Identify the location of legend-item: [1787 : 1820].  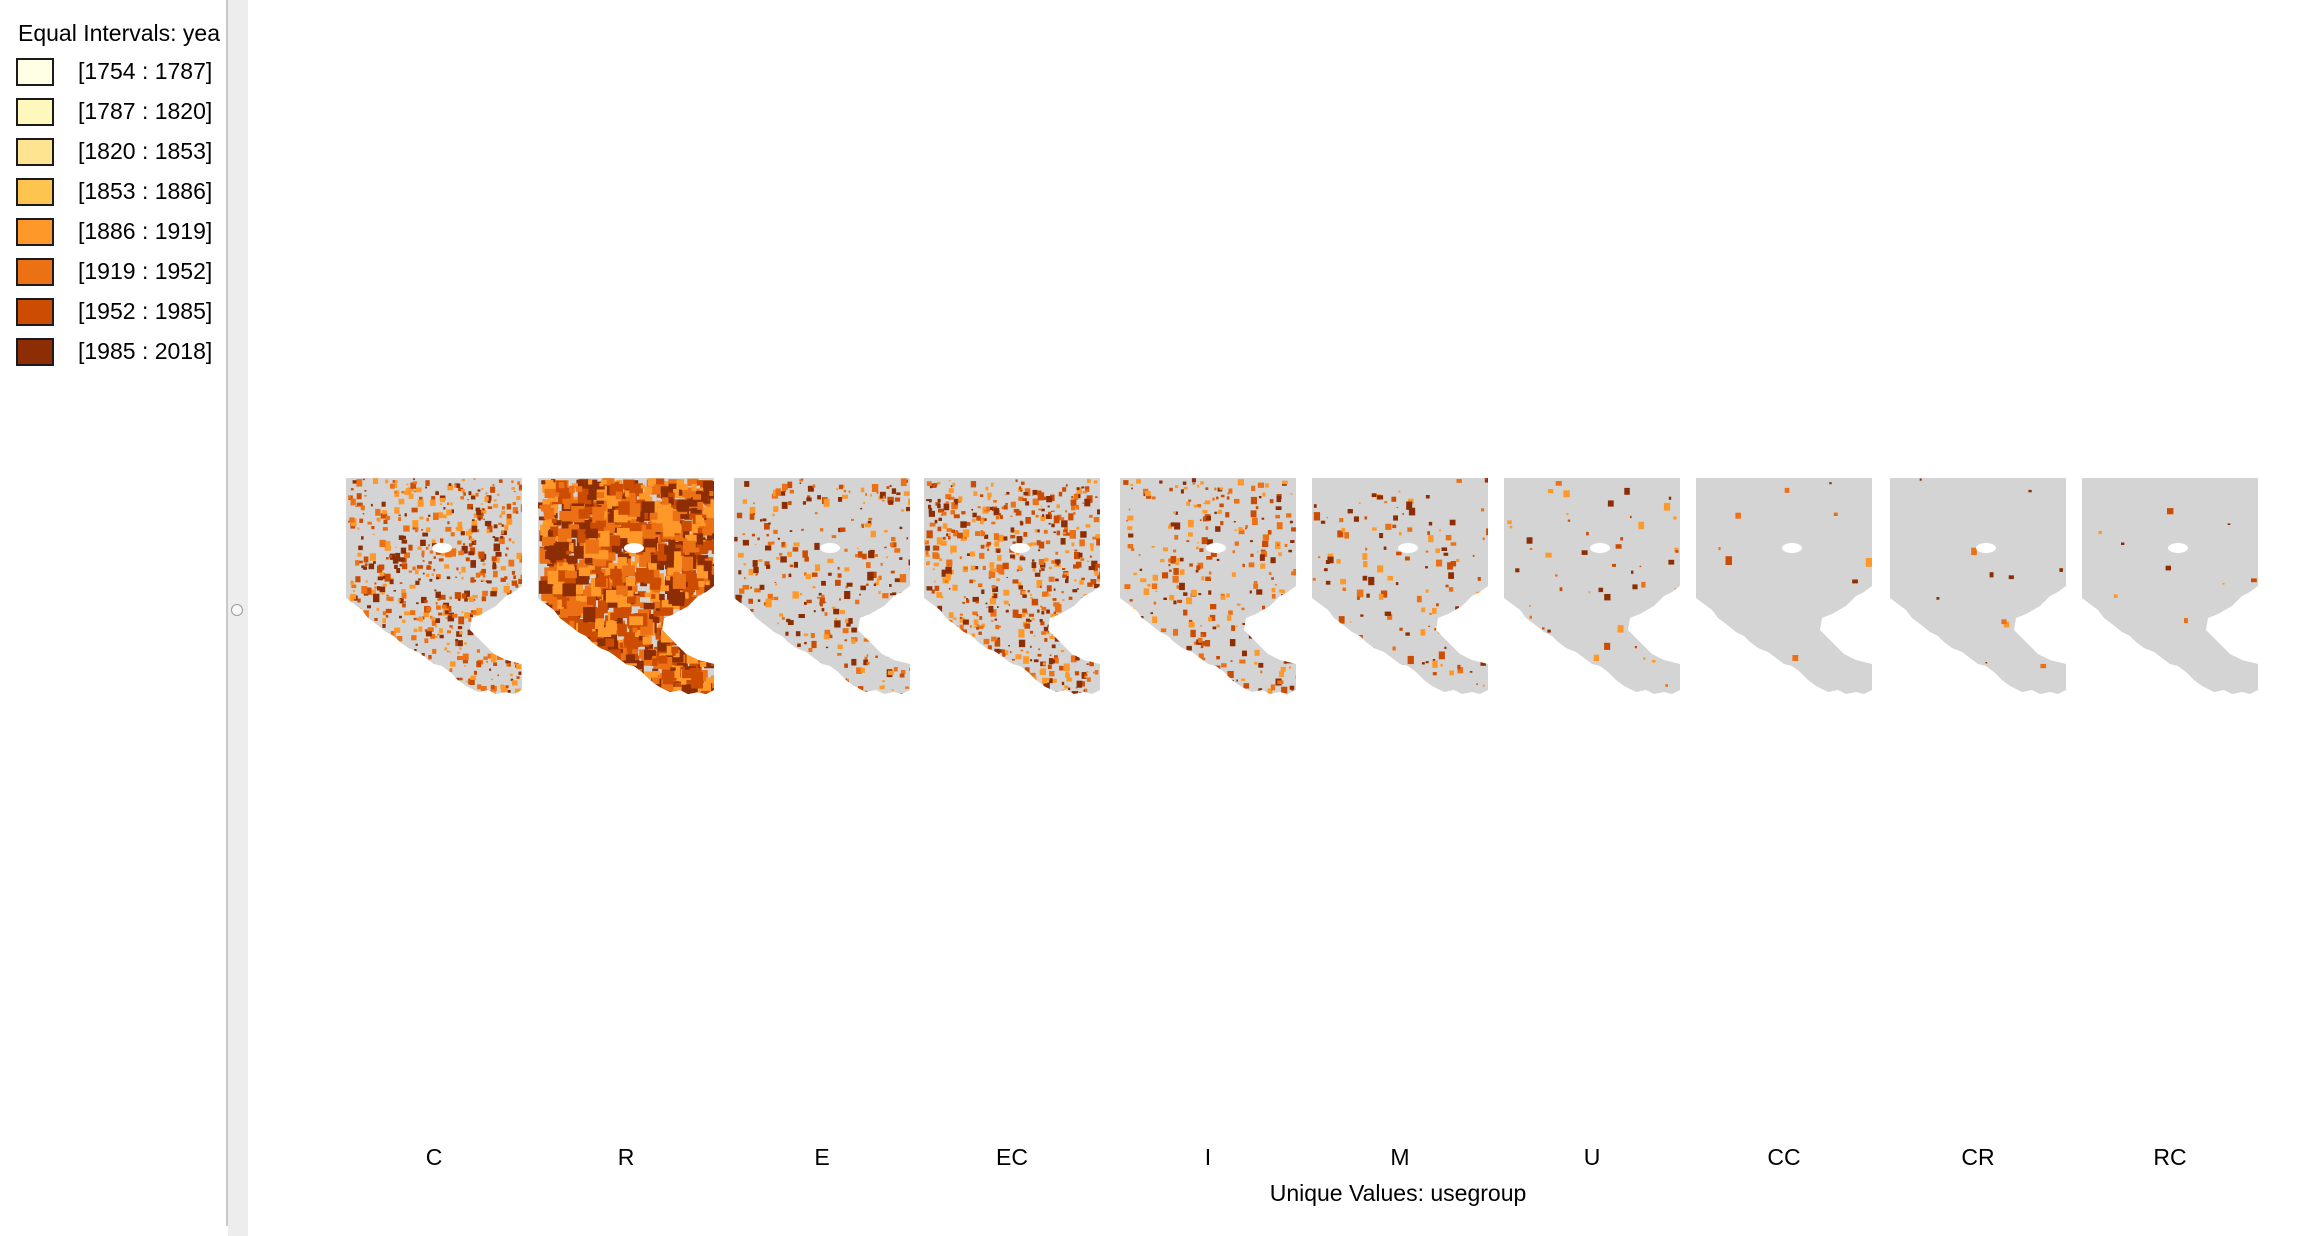
(121, 113).